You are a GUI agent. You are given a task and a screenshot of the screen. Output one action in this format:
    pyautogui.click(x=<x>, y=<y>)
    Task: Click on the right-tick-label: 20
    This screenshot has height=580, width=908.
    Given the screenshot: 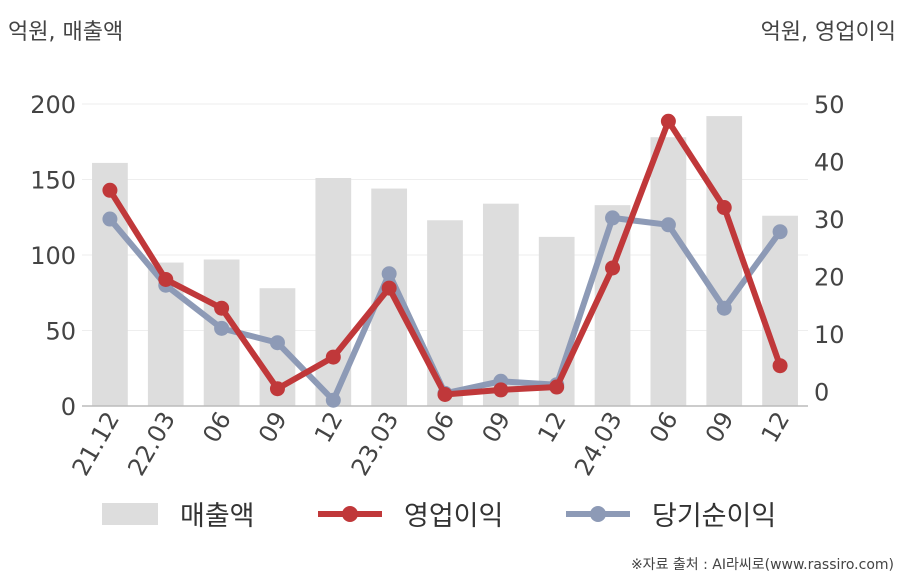 What is the action you would take?
    pyautogui.click(x=829, y=278)
    